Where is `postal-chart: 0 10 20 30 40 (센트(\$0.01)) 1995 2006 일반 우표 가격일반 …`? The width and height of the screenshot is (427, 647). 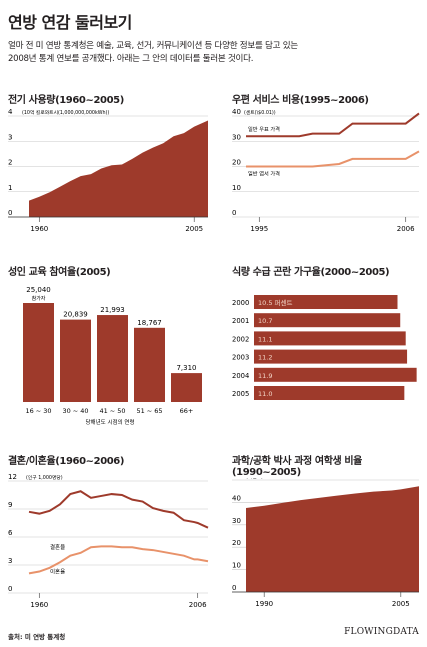 postal-chart: 0 10 20 30 40 (센트(\$0.01)) 1995 2006 일반 우표 가격일반 … is located at coordinates (326, 171).